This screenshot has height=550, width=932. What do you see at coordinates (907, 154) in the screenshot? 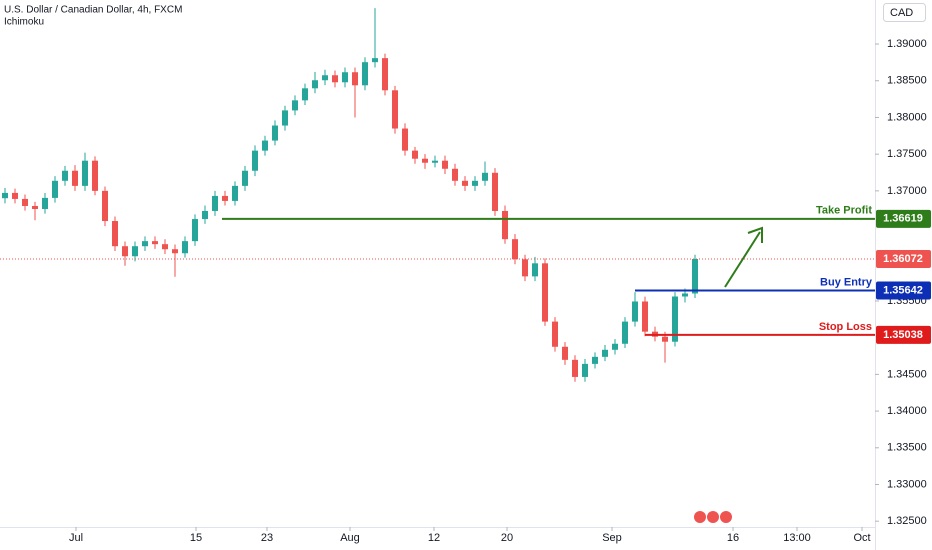
I see `y-tick-label: 1.37500` at bounding box center [907, 154].